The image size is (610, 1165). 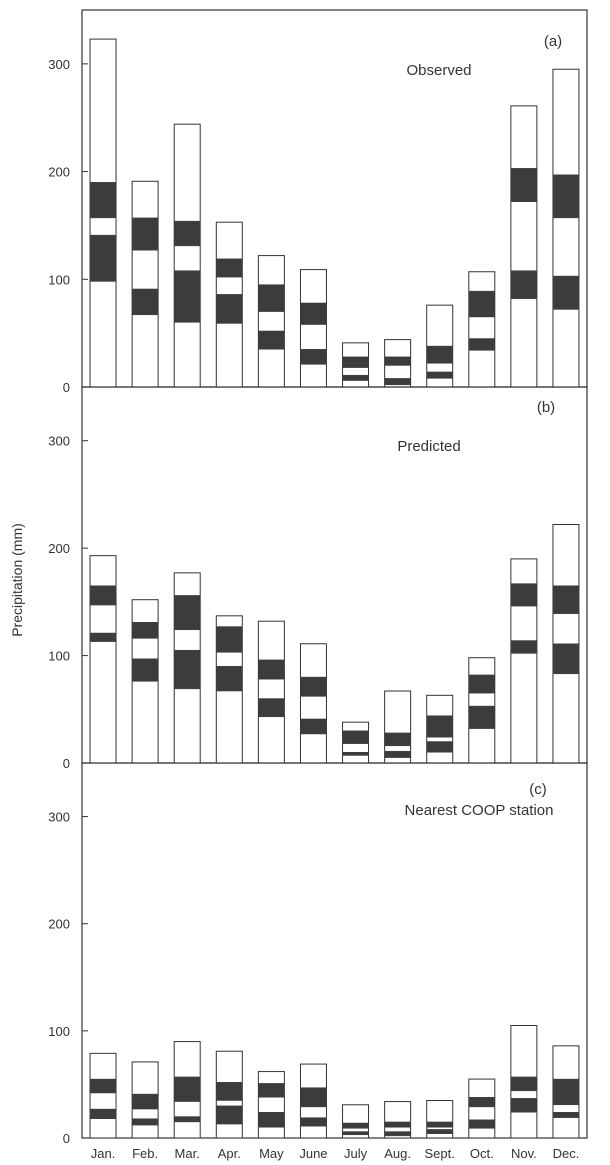 I want to click on x-tick-label: Nov., so click(x=524, y=1153).